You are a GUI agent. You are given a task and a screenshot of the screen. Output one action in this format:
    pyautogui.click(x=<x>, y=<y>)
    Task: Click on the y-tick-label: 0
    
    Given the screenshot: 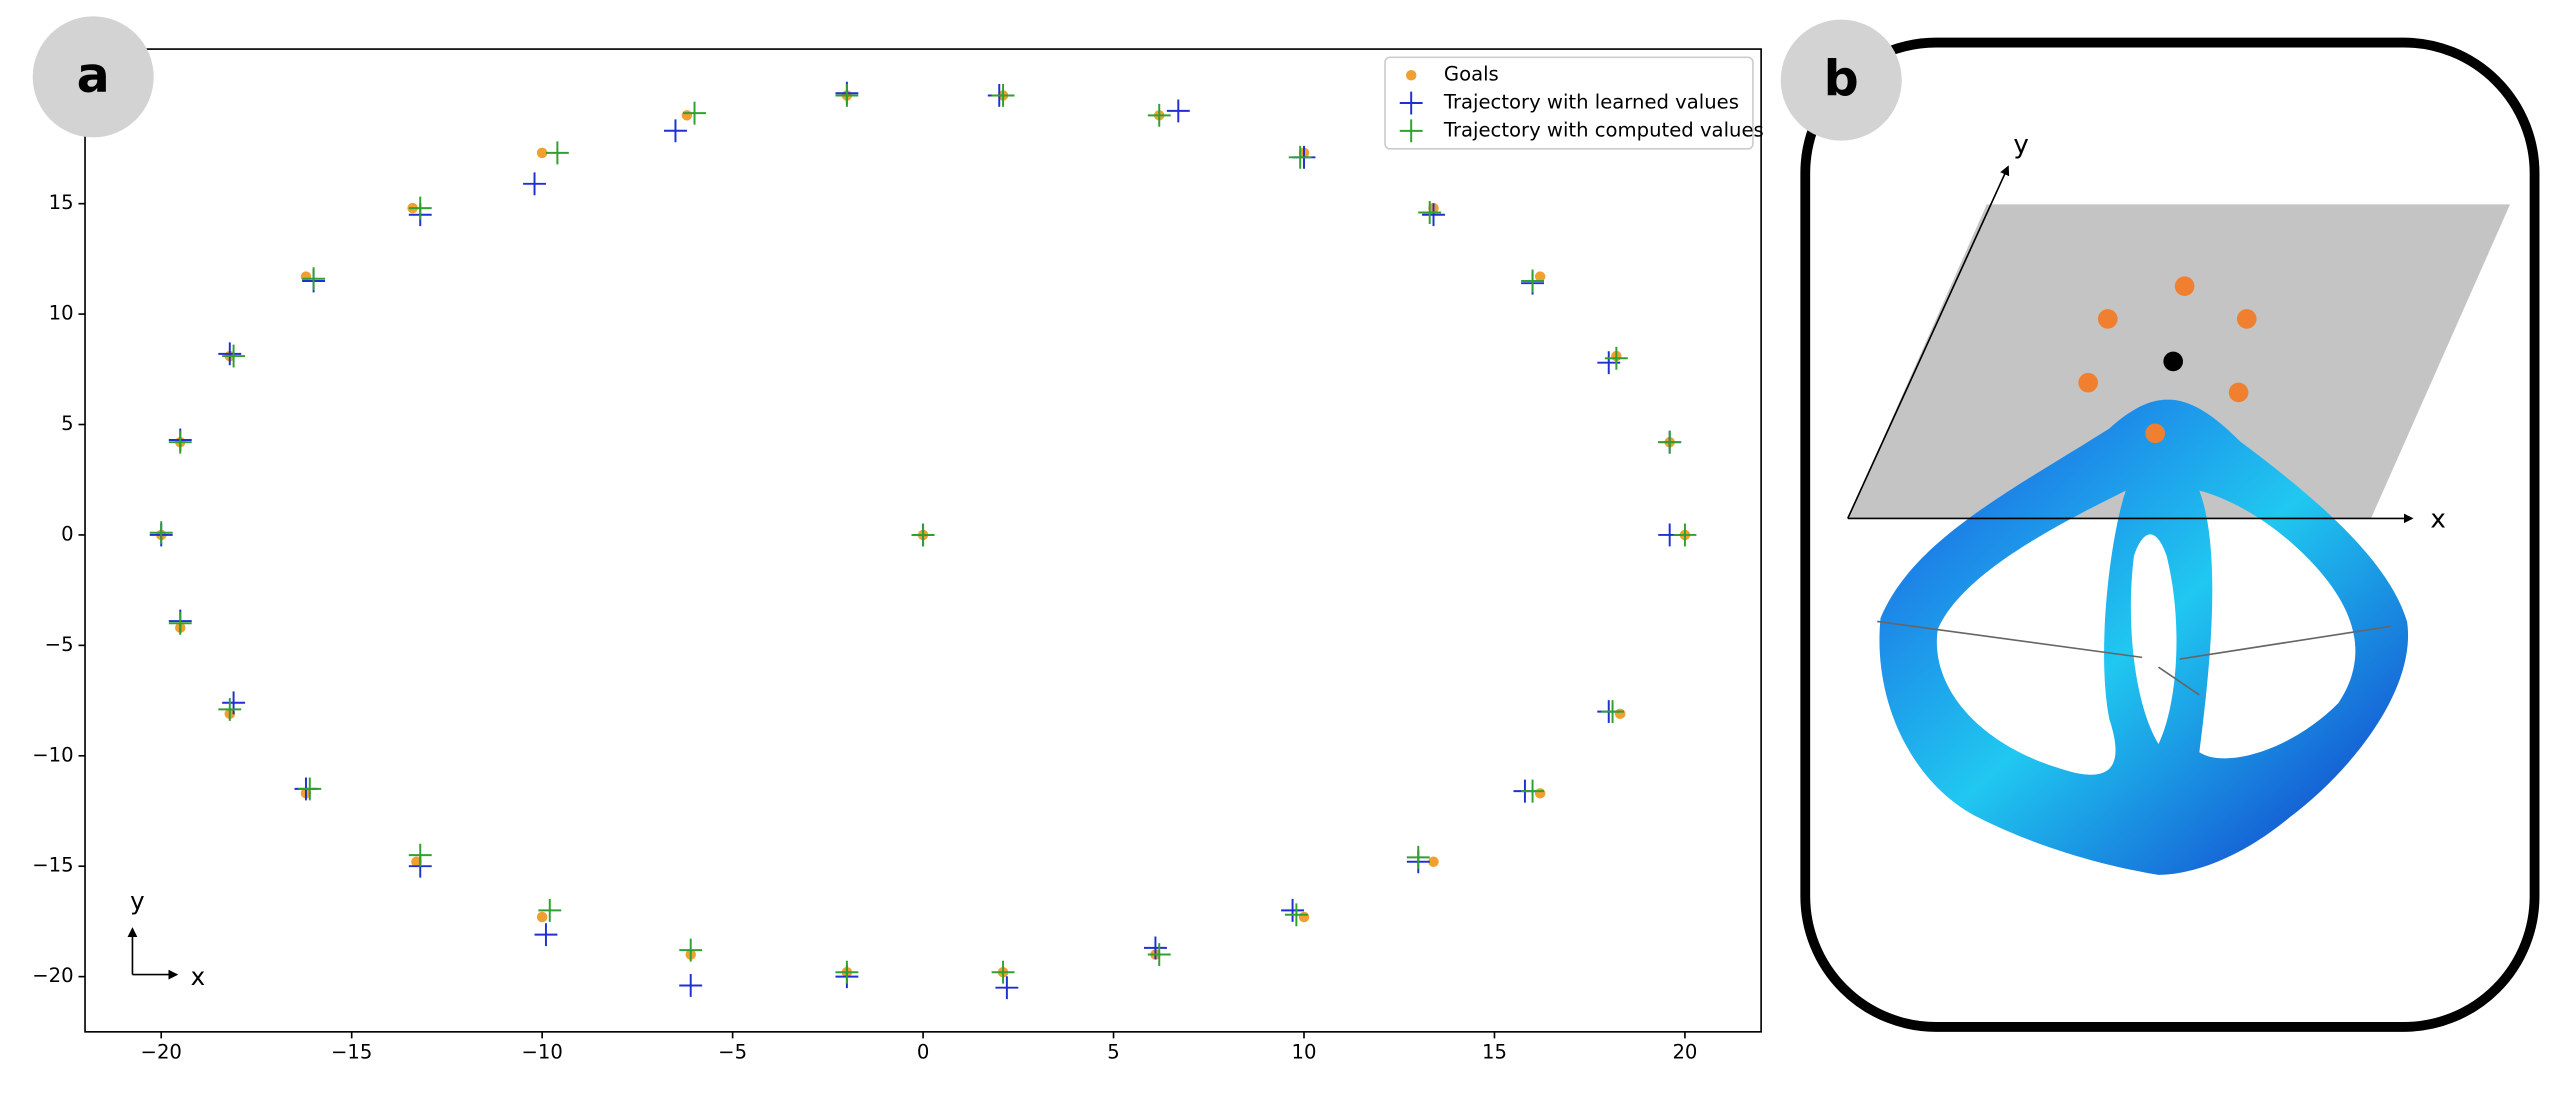 What is the action you would take?
    pyautogui.click(x=67, y=533)
    